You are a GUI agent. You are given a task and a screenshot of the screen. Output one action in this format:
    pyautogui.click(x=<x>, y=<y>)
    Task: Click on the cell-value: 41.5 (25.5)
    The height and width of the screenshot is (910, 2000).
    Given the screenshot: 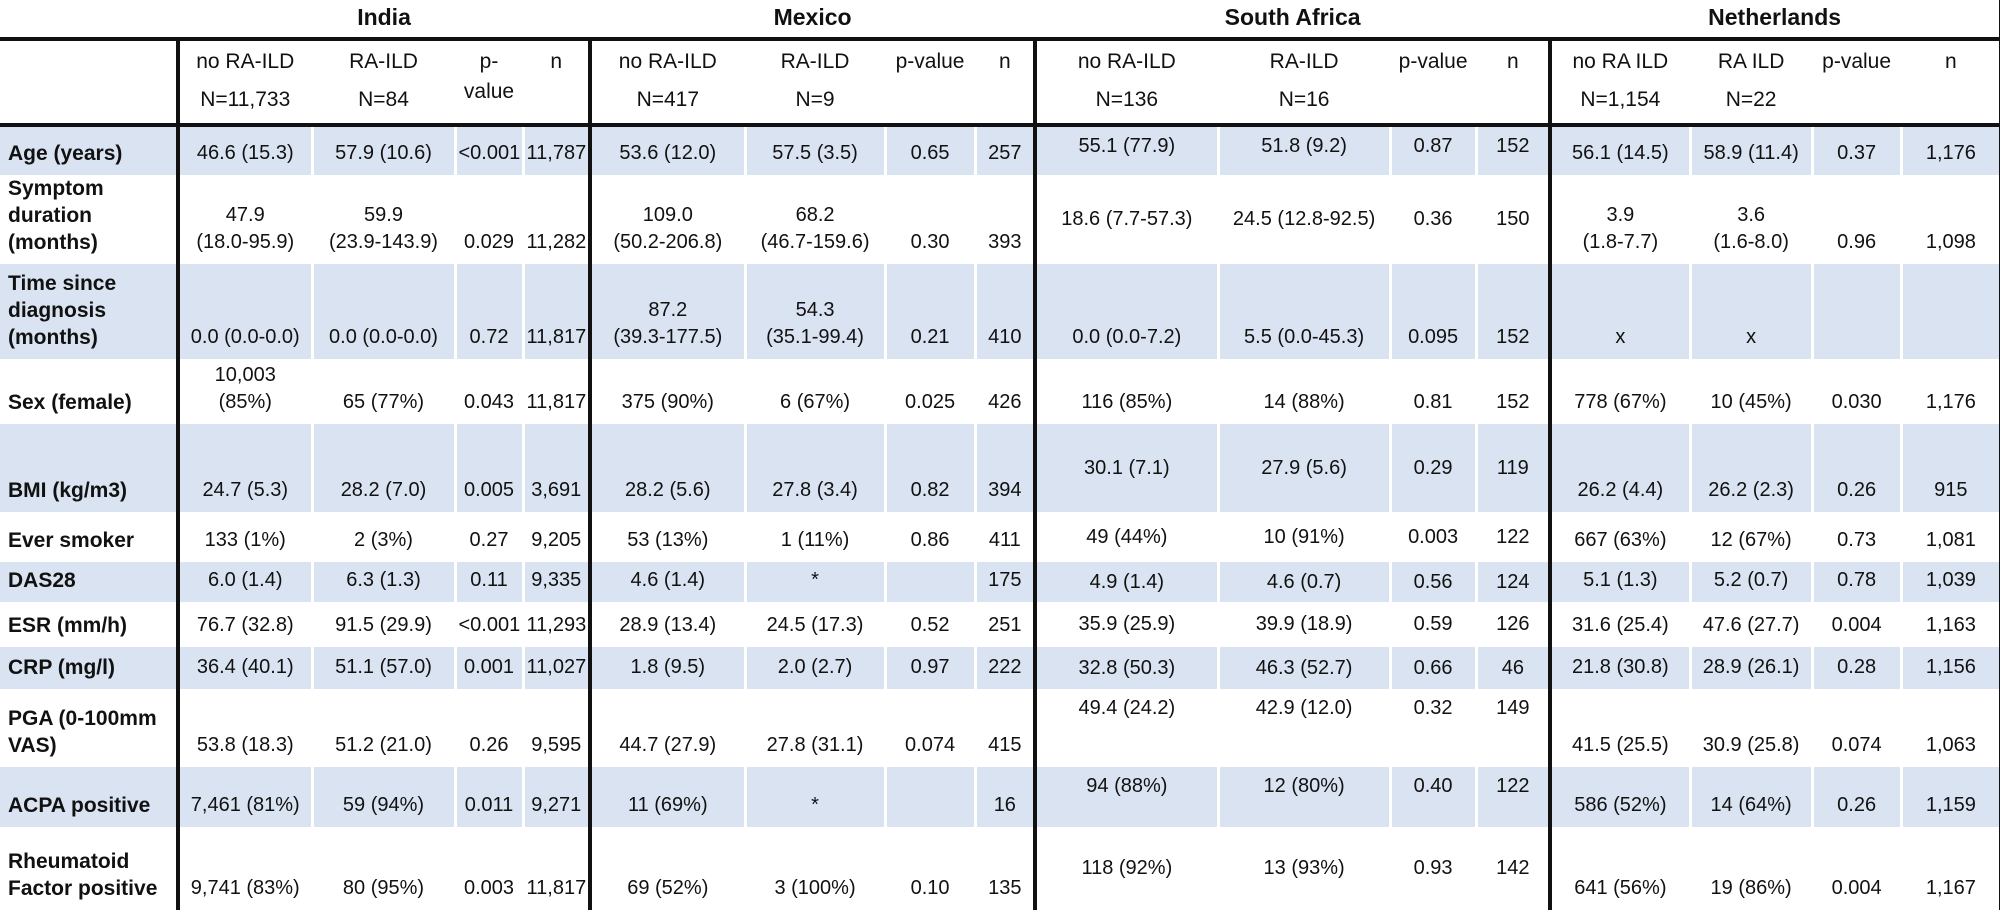 What is the action you would take?
    pyautogui.click(x=1621, y=728)
    